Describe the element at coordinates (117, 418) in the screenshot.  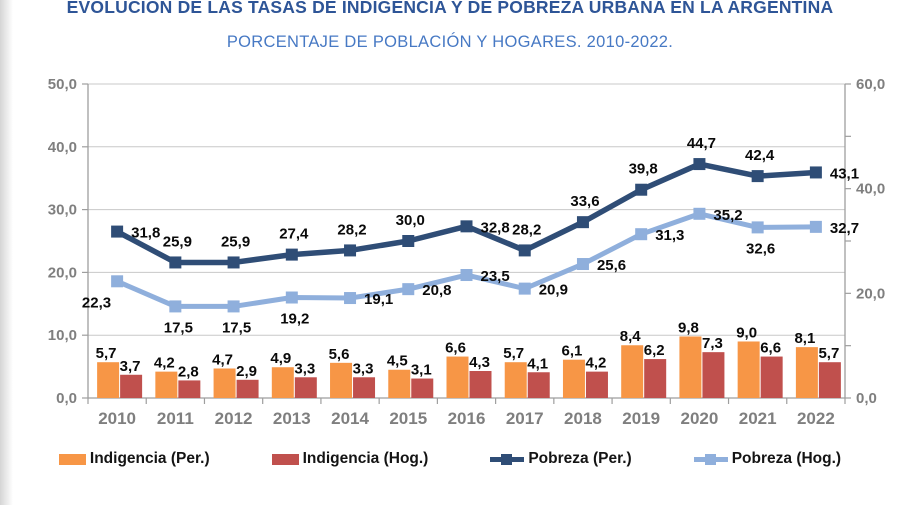
I see `x-axis-year-label: 2010` at that location.